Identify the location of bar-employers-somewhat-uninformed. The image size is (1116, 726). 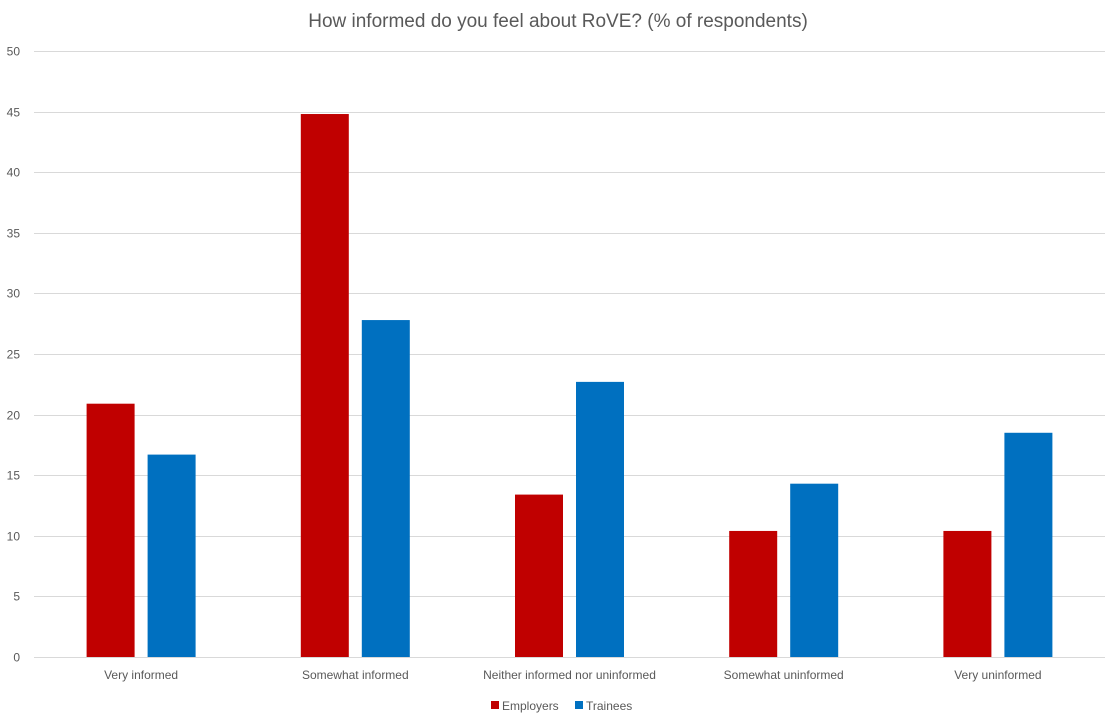
(753, 593).